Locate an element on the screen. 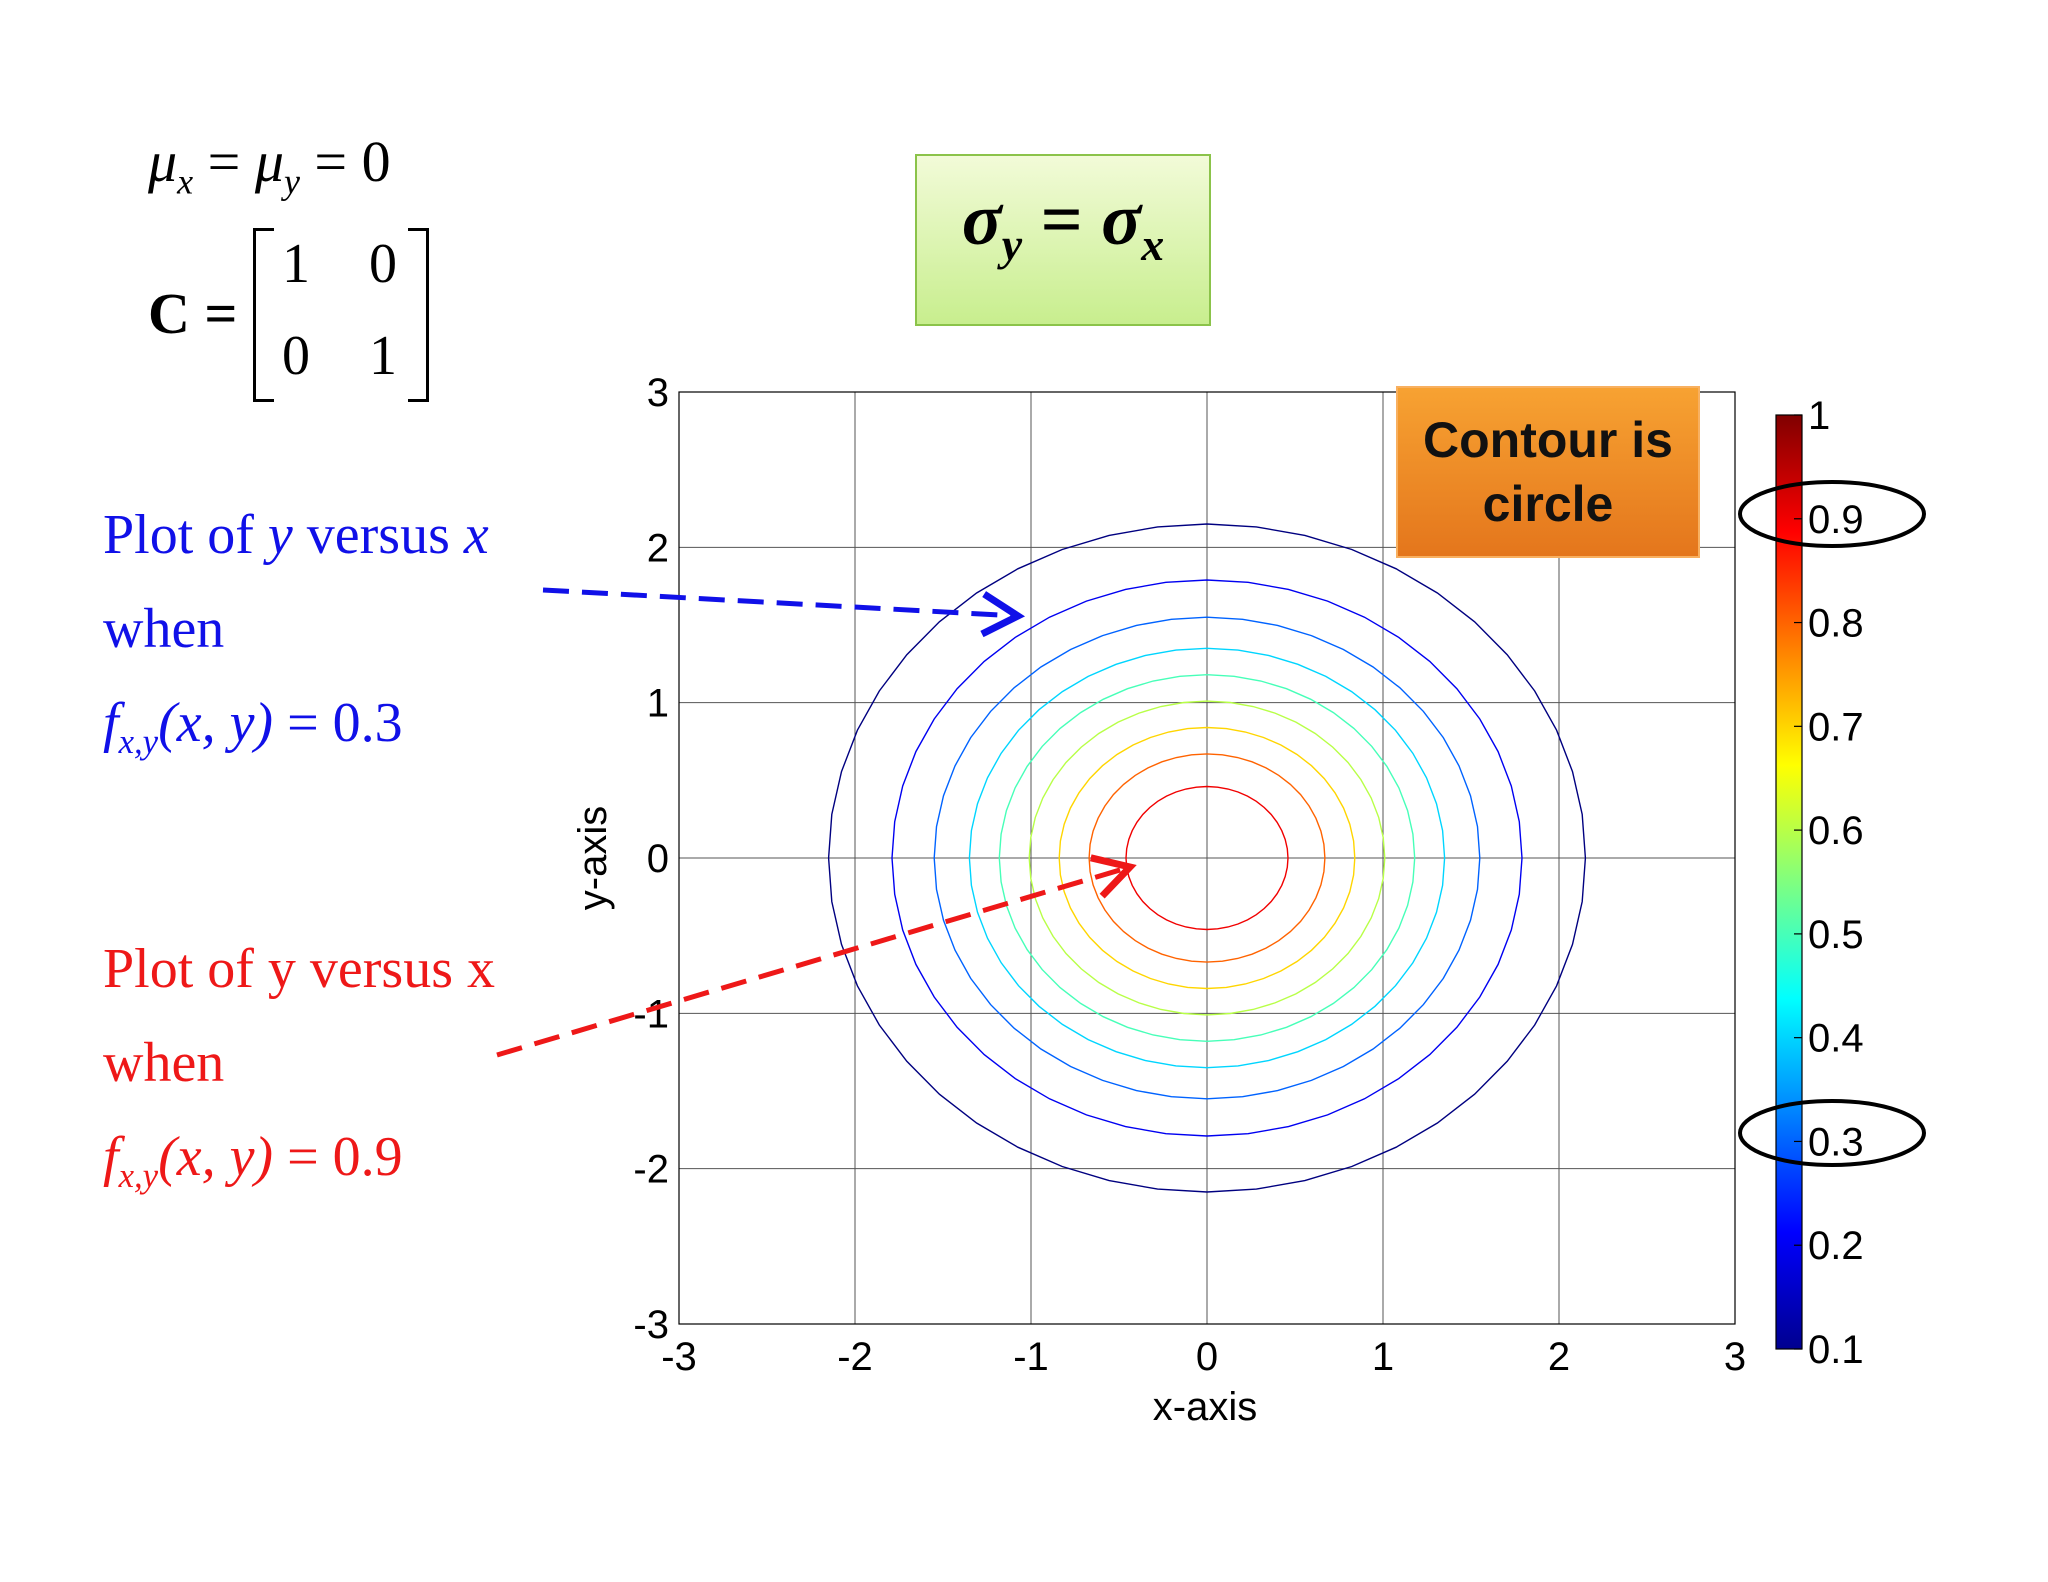  matrix-left-bracket is located at coordinates (263, 315).